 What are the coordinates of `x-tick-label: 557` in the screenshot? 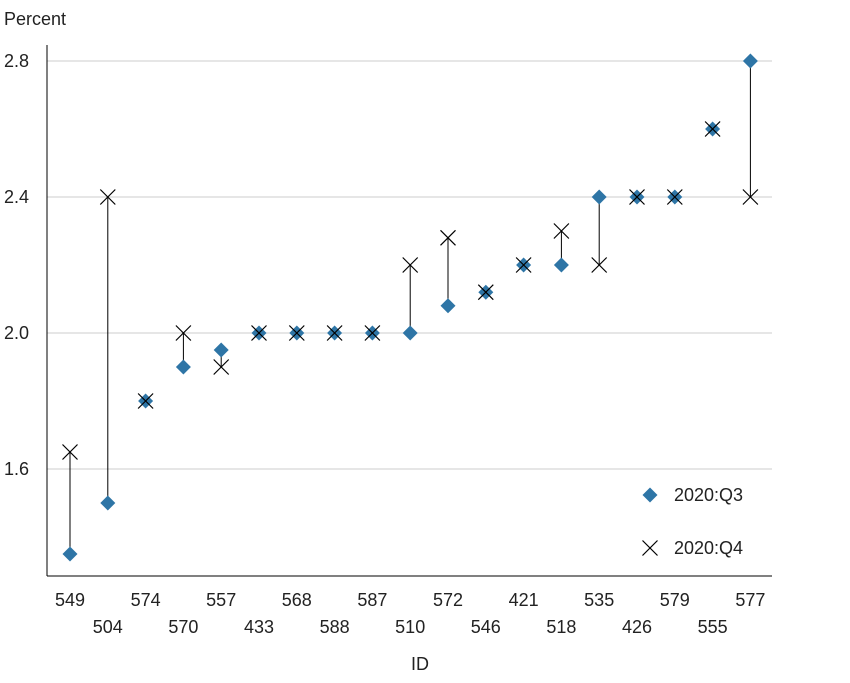 It's located at (221, 600).